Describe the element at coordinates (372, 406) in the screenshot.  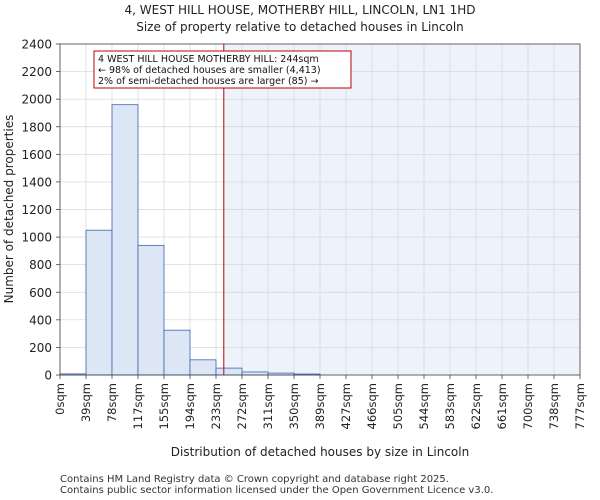
I see `x-tick-label: 466sqm` at that location.